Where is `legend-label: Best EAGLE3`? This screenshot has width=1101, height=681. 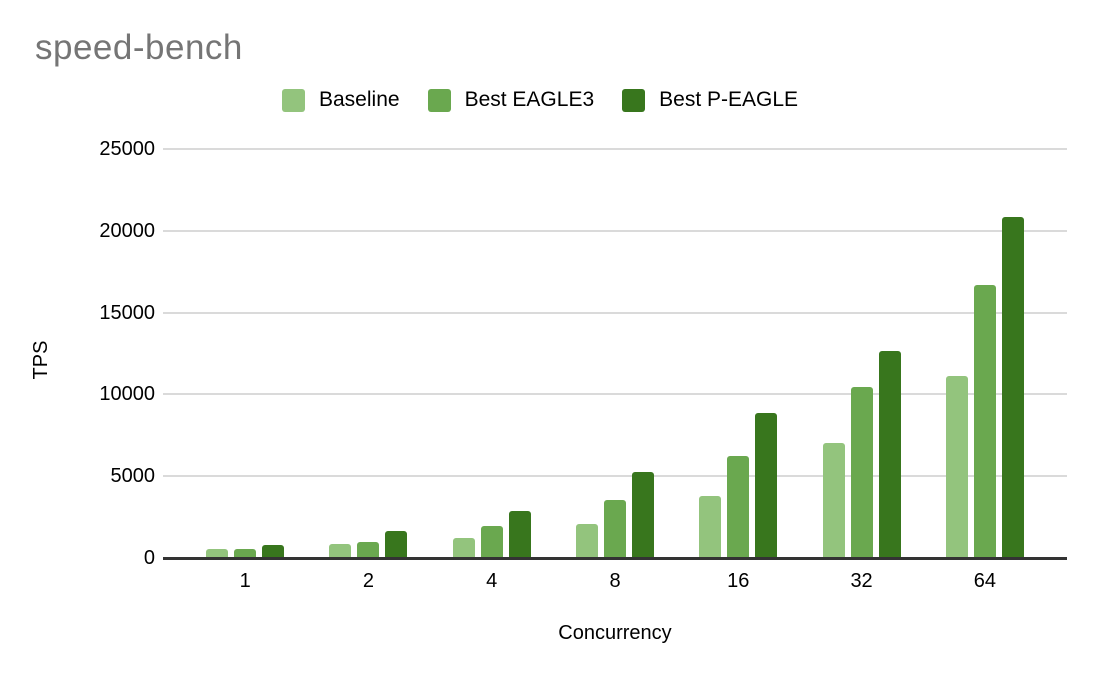
legend-label: Best EAGLE3 is located at coordinates (529, 99).